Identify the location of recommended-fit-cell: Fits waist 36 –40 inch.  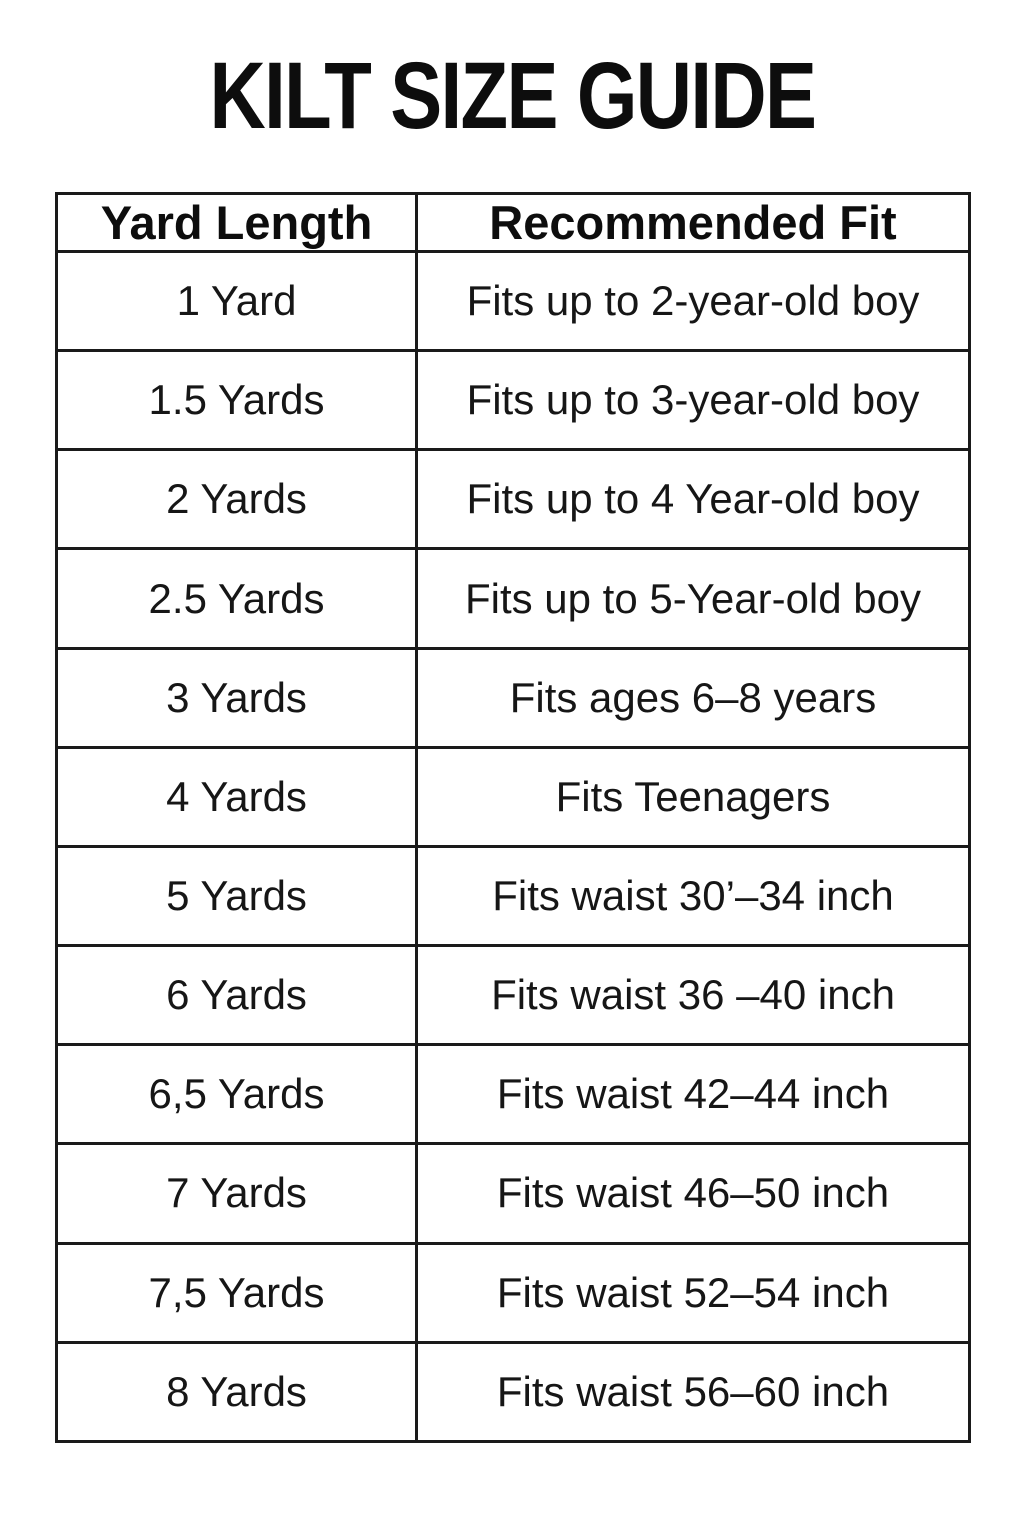
(693, 995).